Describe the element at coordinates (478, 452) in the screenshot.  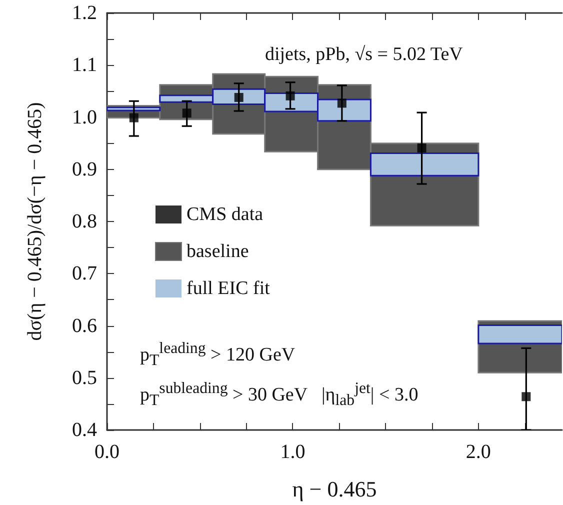
I see `x-tick-label: 2.0` at that location.